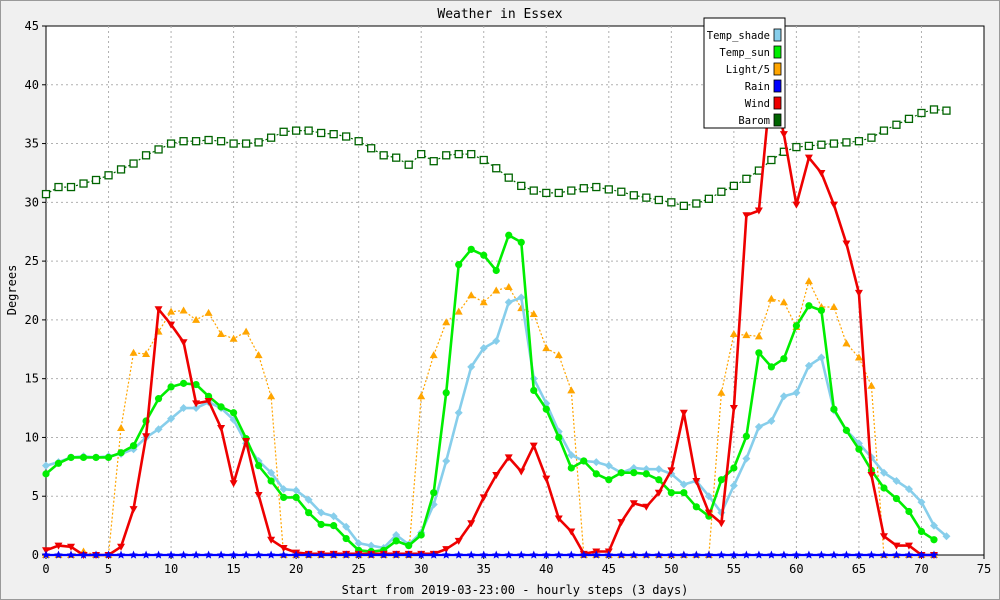 This screenshot has height=600, width=1000. What do you see at coordinates (35, 496) in the screenshot?
I see `y-tick-label: 5` at bounding box center [35, 496].